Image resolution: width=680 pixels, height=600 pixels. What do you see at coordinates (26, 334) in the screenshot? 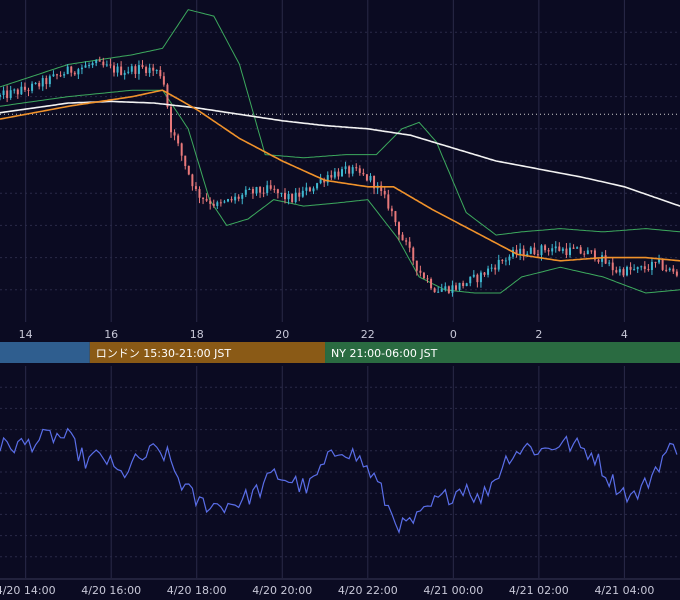
I see `price-x-tick-label: 14` at bounding box center [26, 334].